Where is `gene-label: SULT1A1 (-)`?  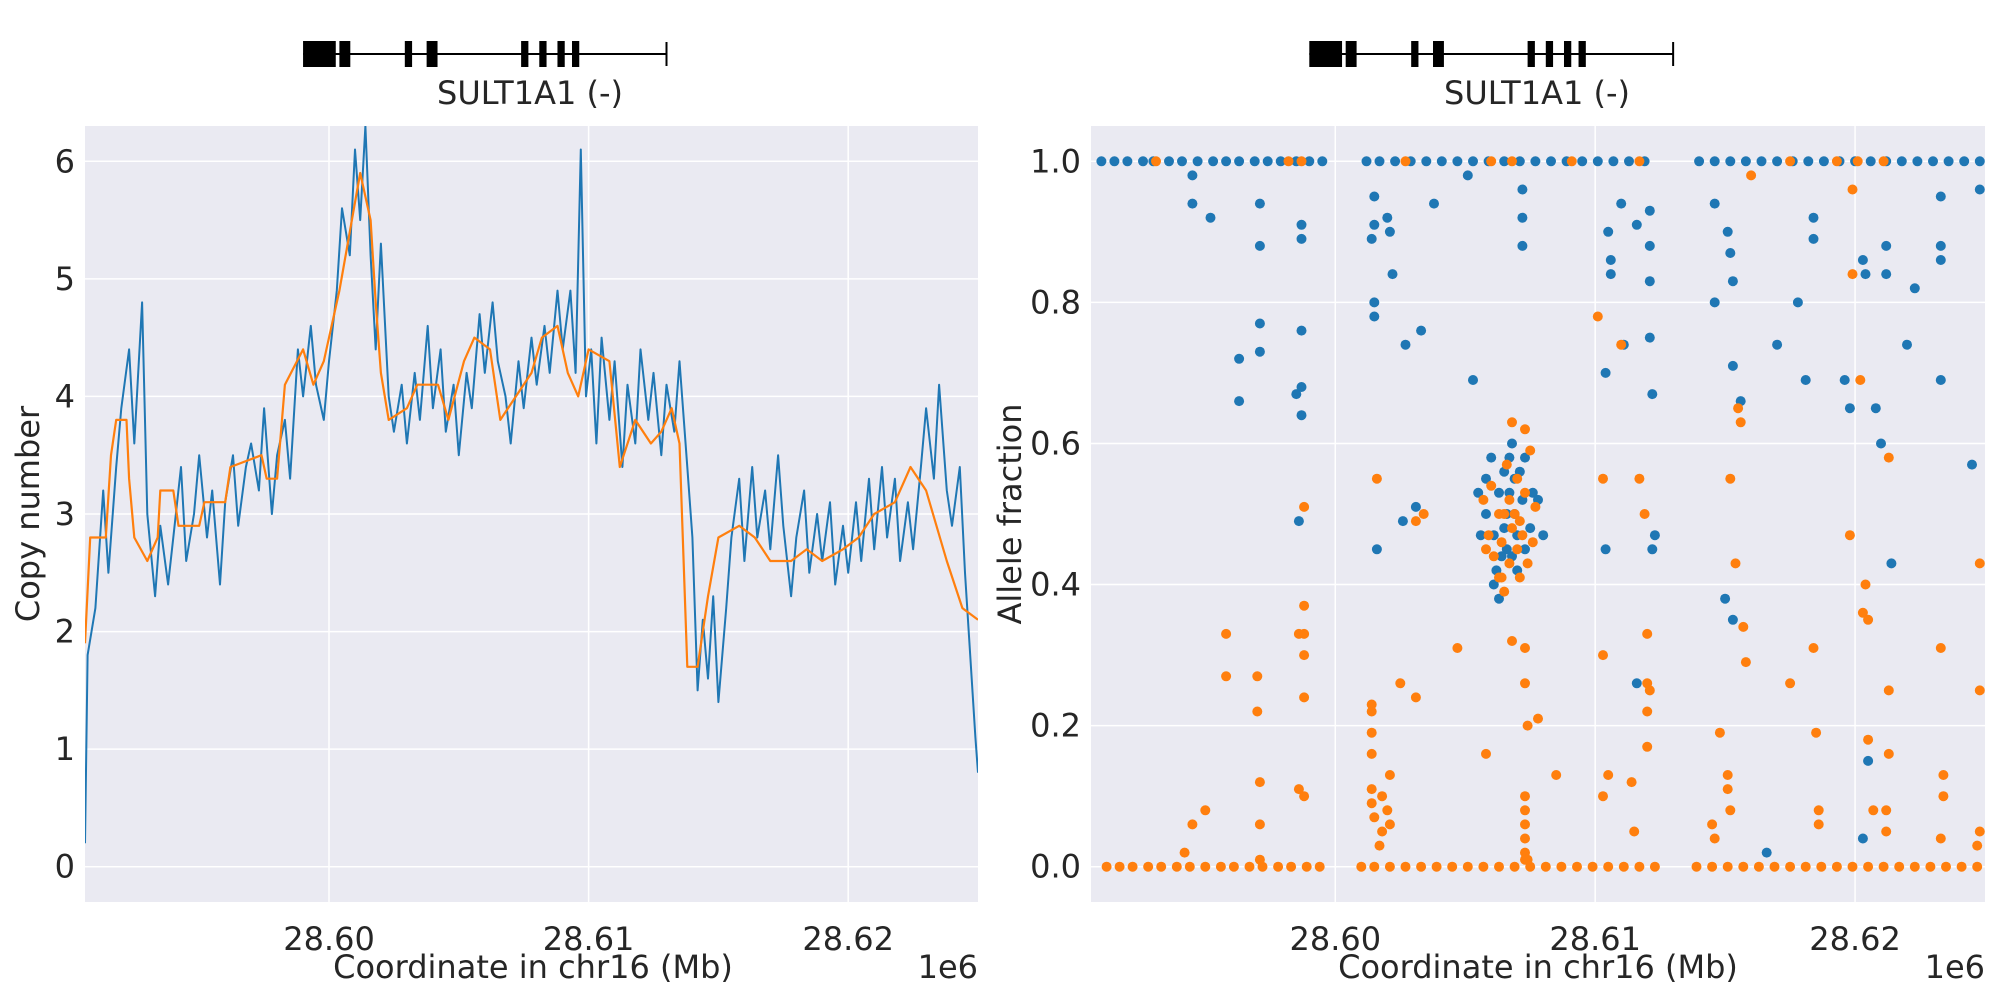 gene-label: SULT1A1 (-) is located at coordinates (530, 93).